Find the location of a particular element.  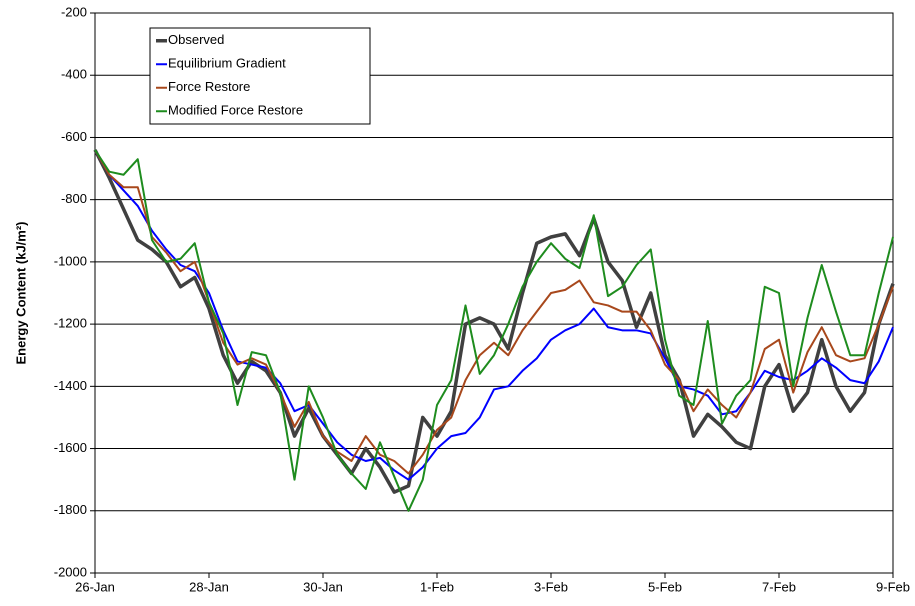

y-tick-label: -1000 is located at coordinates (70, 260).